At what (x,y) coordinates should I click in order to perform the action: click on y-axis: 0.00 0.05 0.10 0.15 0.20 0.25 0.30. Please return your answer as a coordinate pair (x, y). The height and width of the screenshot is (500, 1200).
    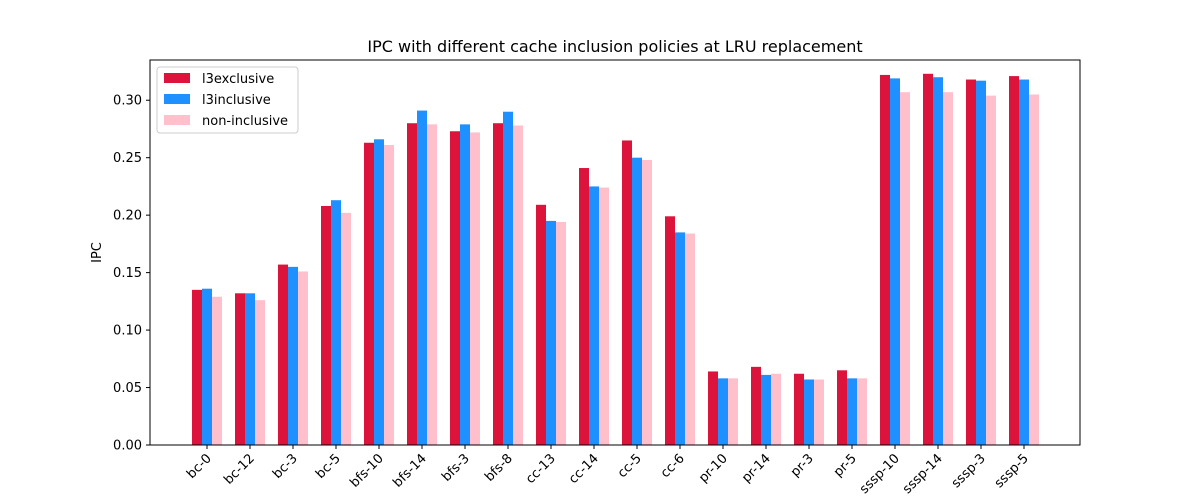
    Looking at the image, I should click on (131, 274).